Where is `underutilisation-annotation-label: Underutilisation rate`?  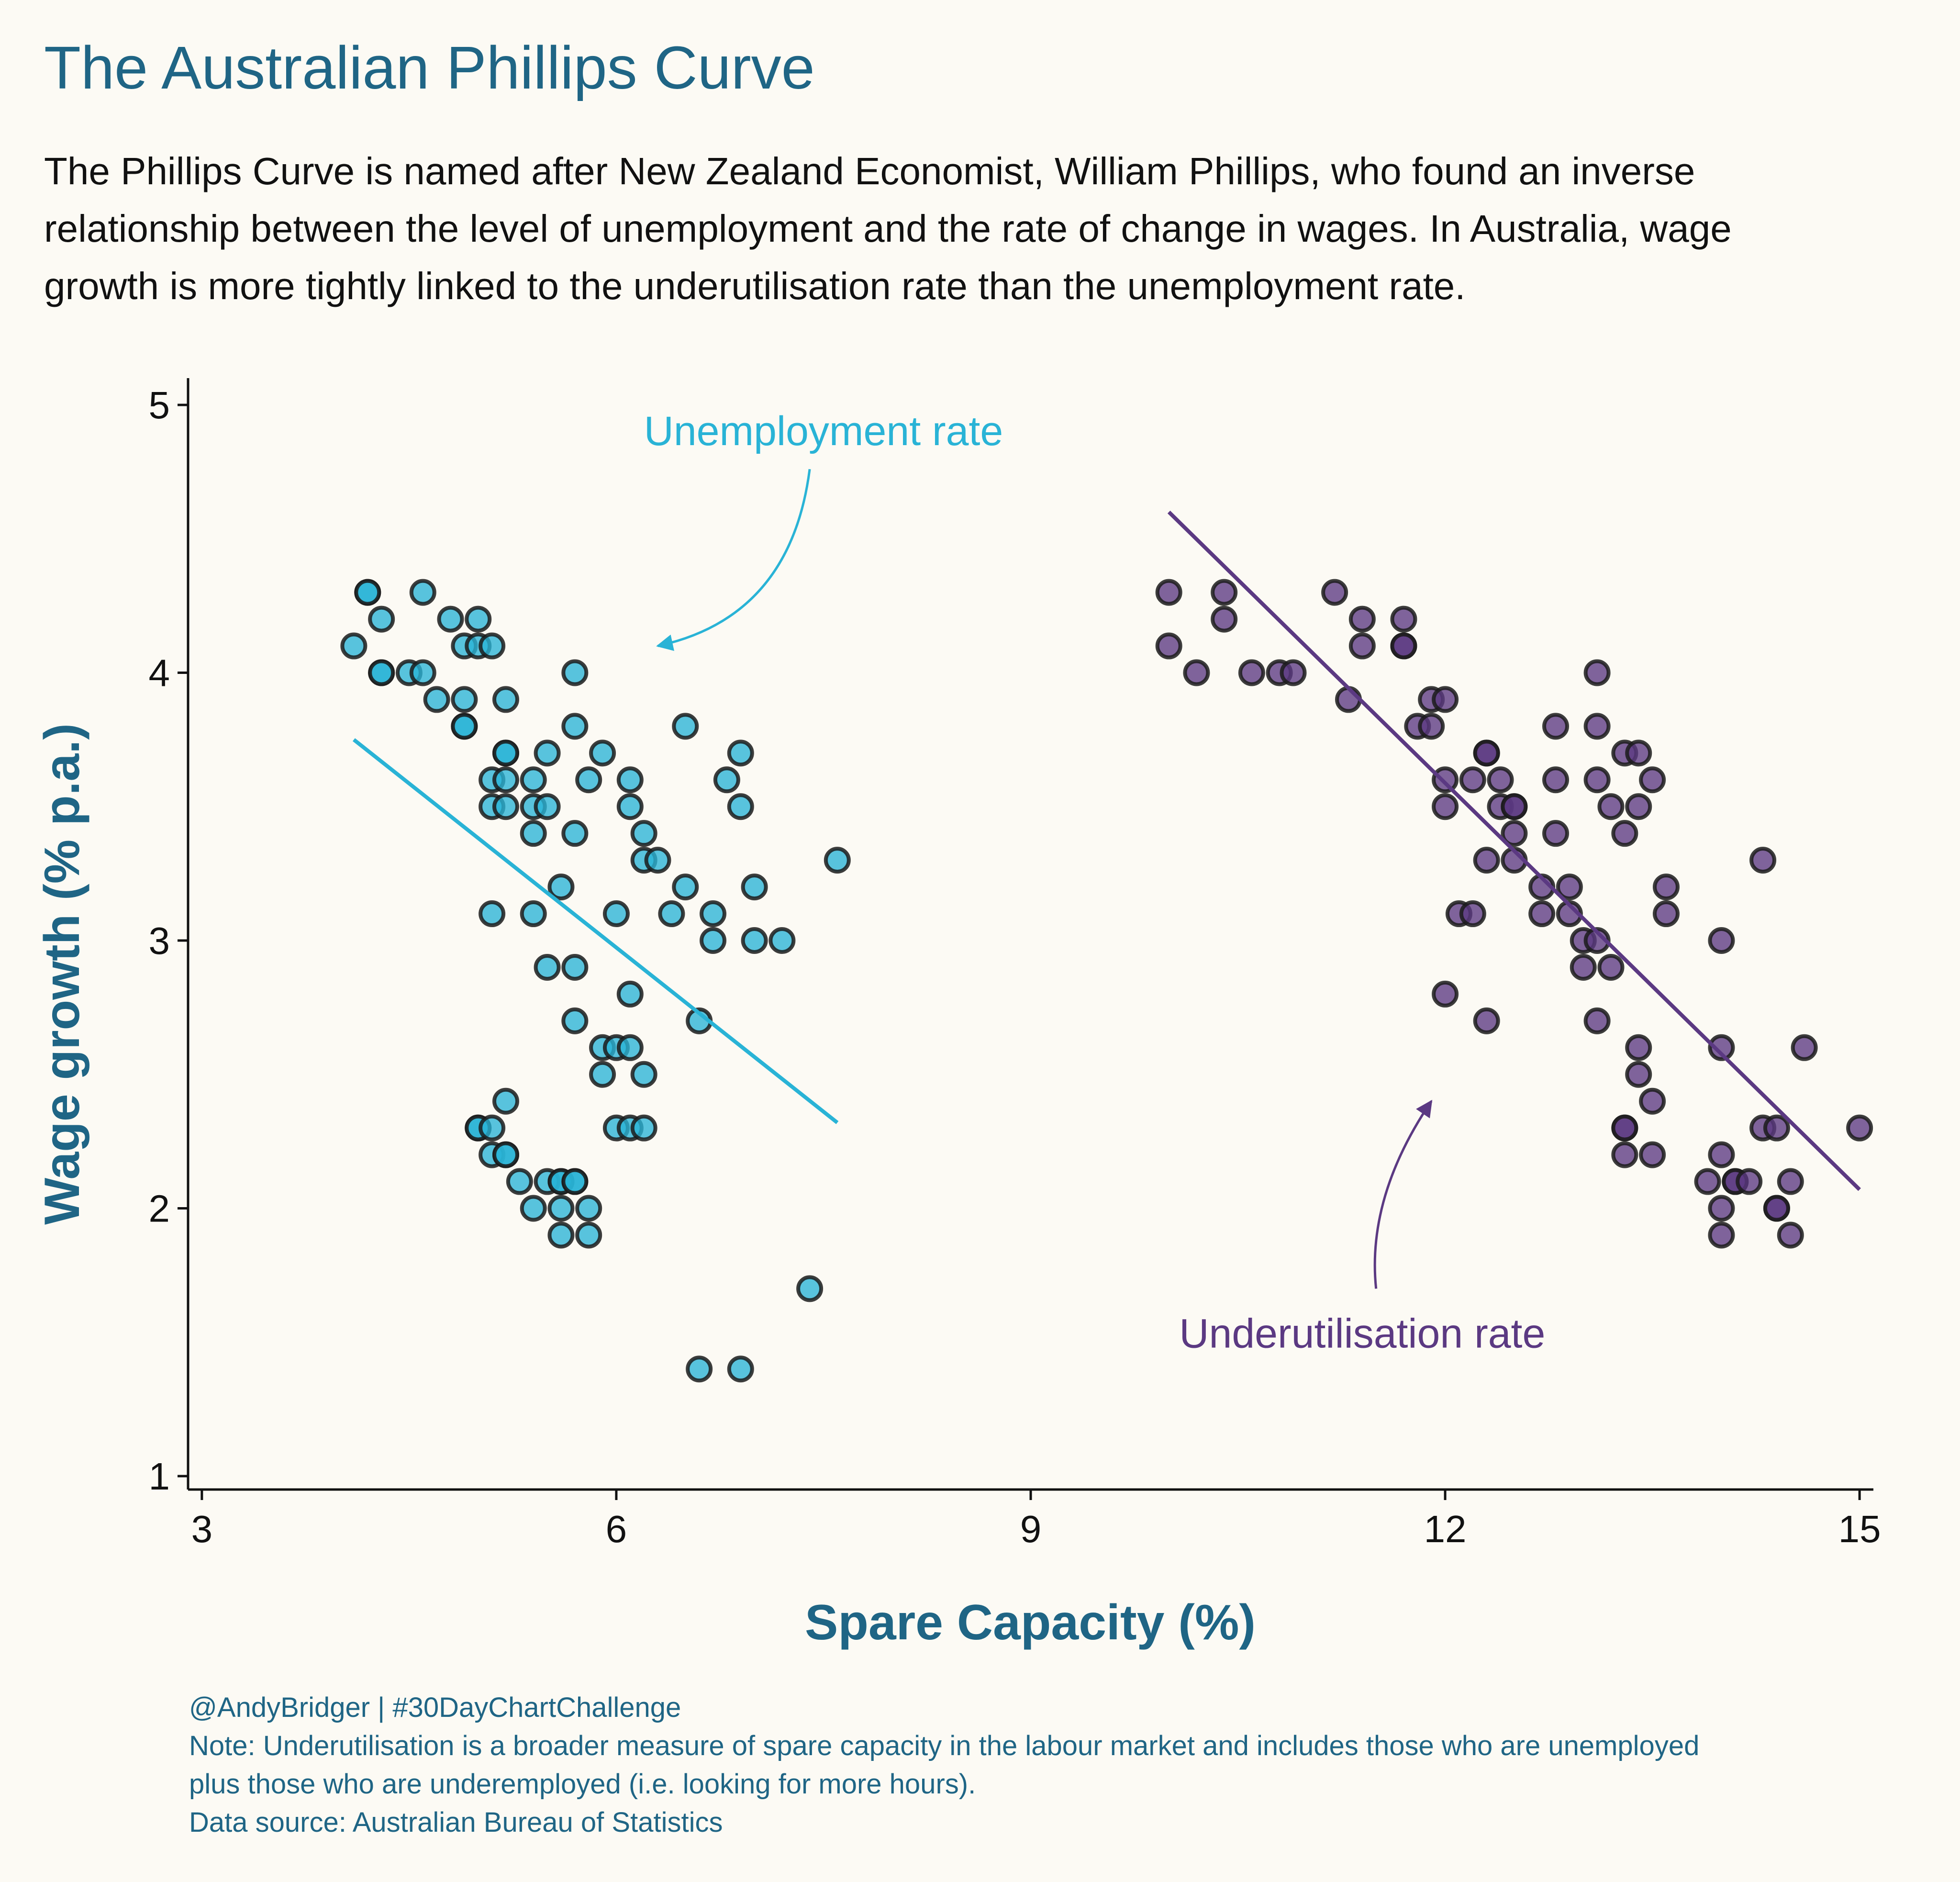
underutilisation-annotation-label: Underutilisation rate is located at coordinates (1362, 1333).